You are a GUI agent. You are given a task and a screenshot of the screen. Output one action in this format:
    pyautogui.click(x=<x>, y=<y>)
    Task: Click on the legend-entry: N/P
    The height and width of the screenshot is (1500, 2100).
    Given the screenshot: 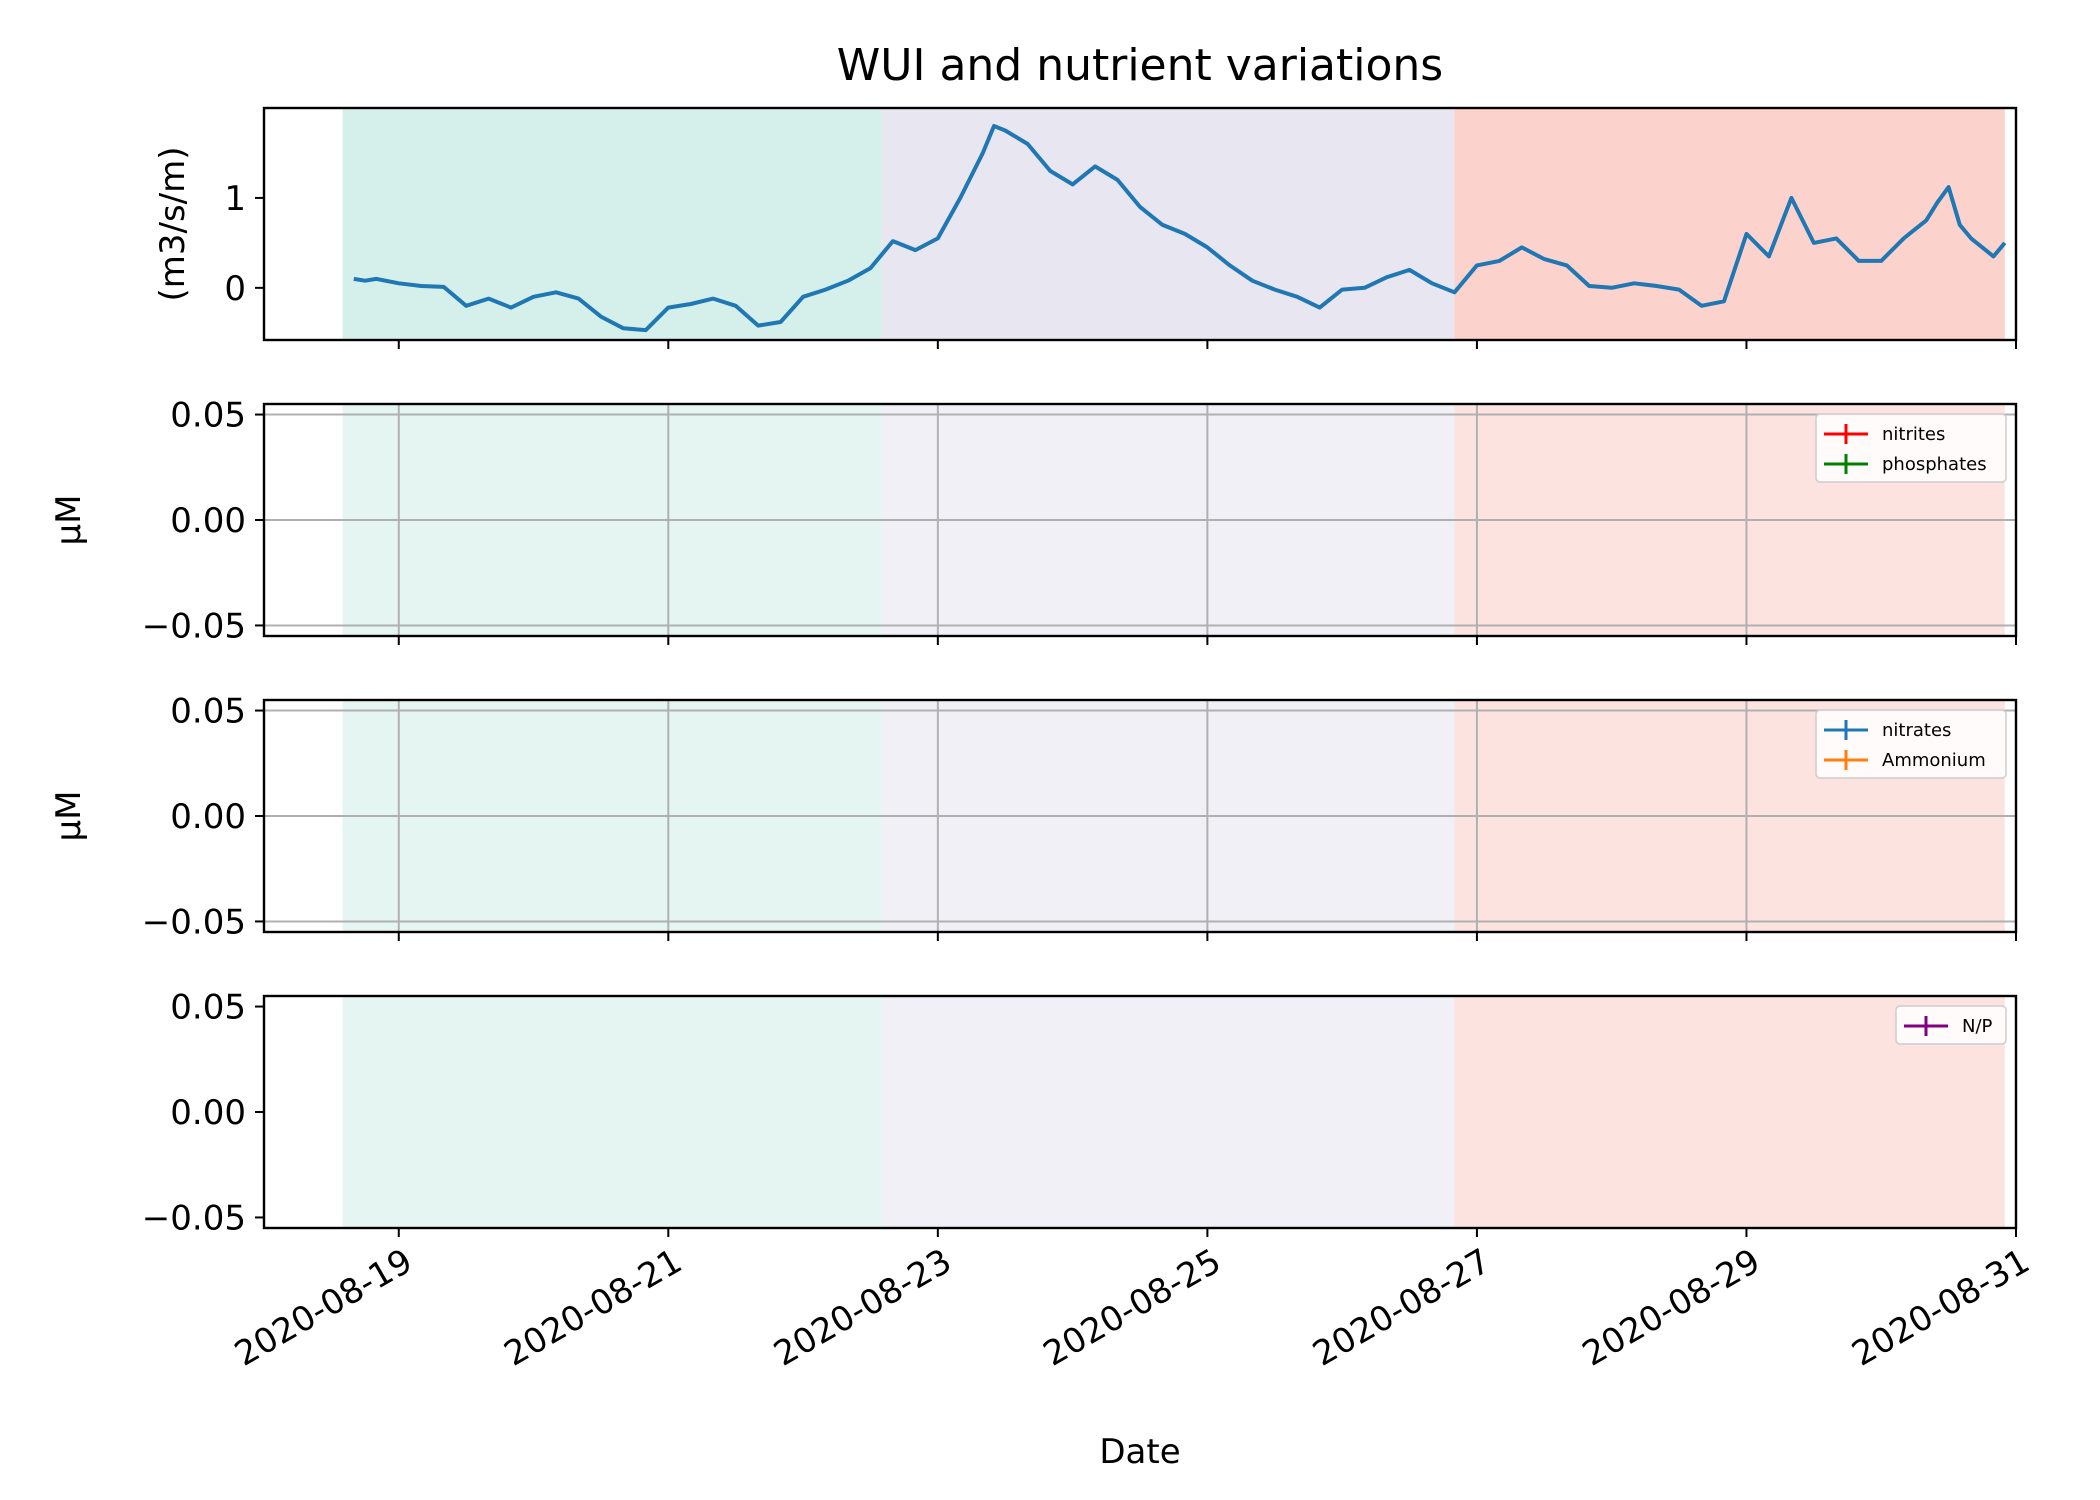 What is the action you would take?
    pyautogui.click(x=1948, y=1026)
    